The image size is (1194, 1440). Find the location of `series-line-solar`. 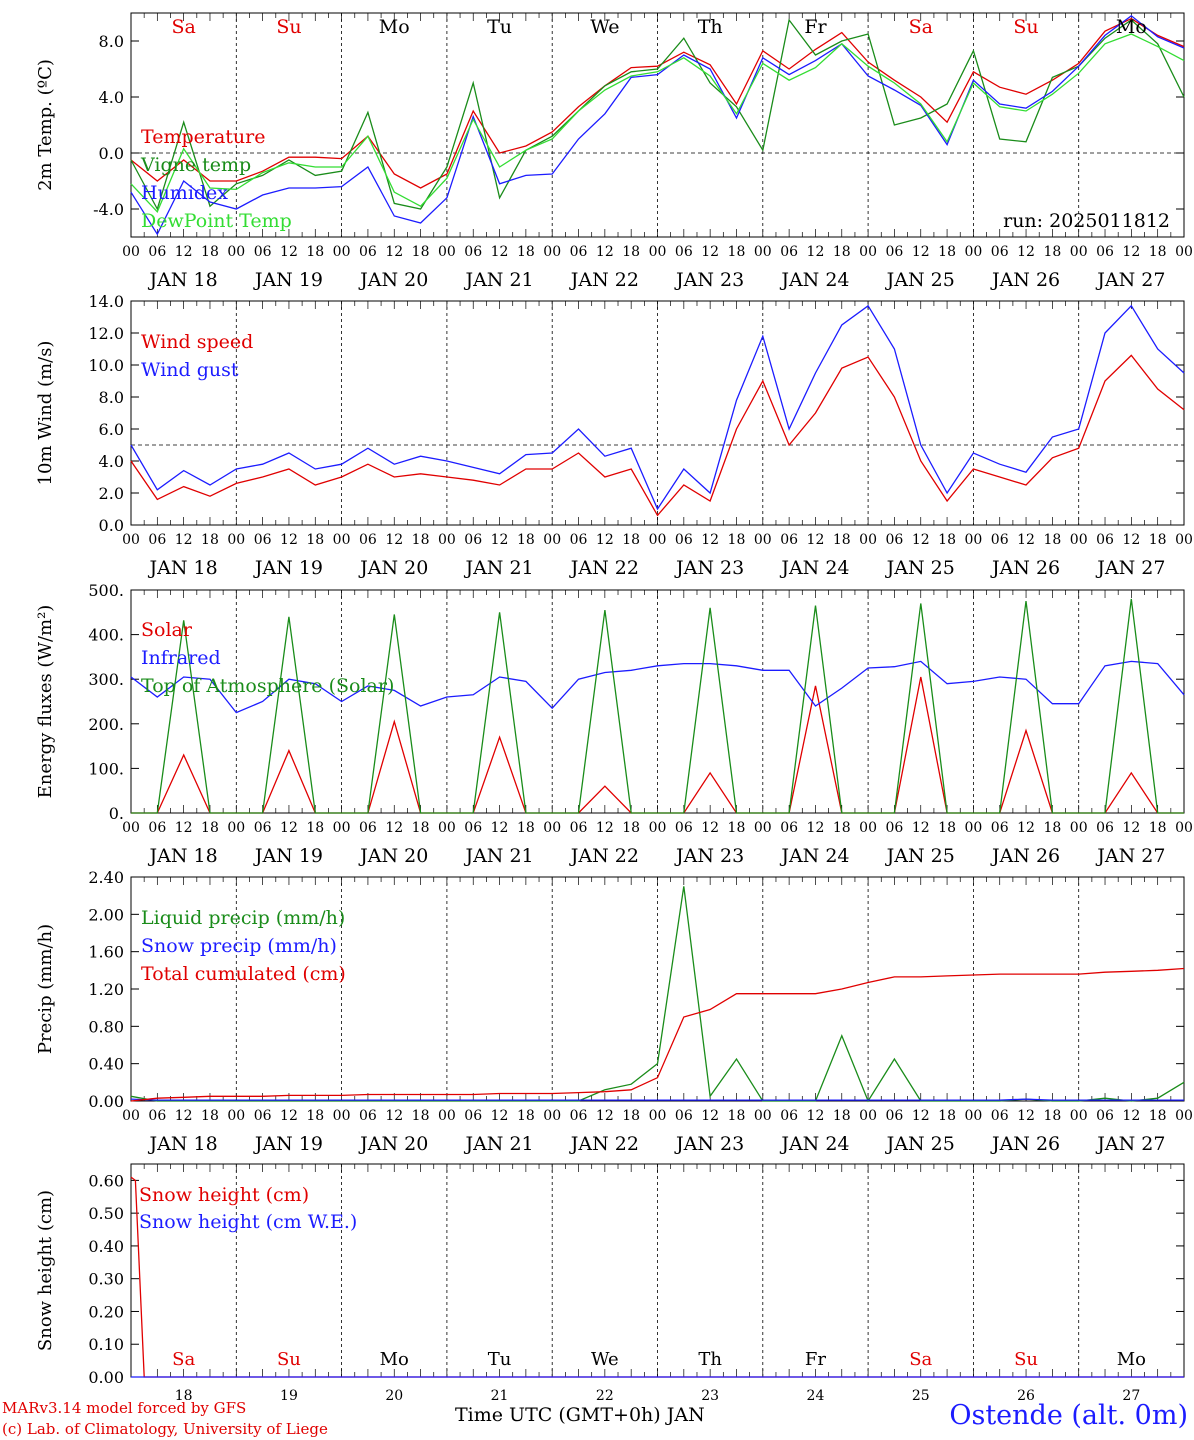

series-line-solar is located at coordinates (657, 745).